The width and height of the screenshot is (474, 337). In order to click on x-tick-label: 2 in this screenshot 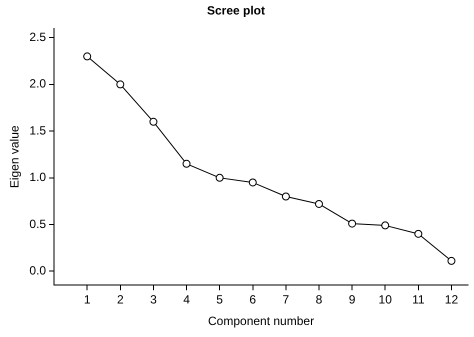, I will do `click(120, 299)`.